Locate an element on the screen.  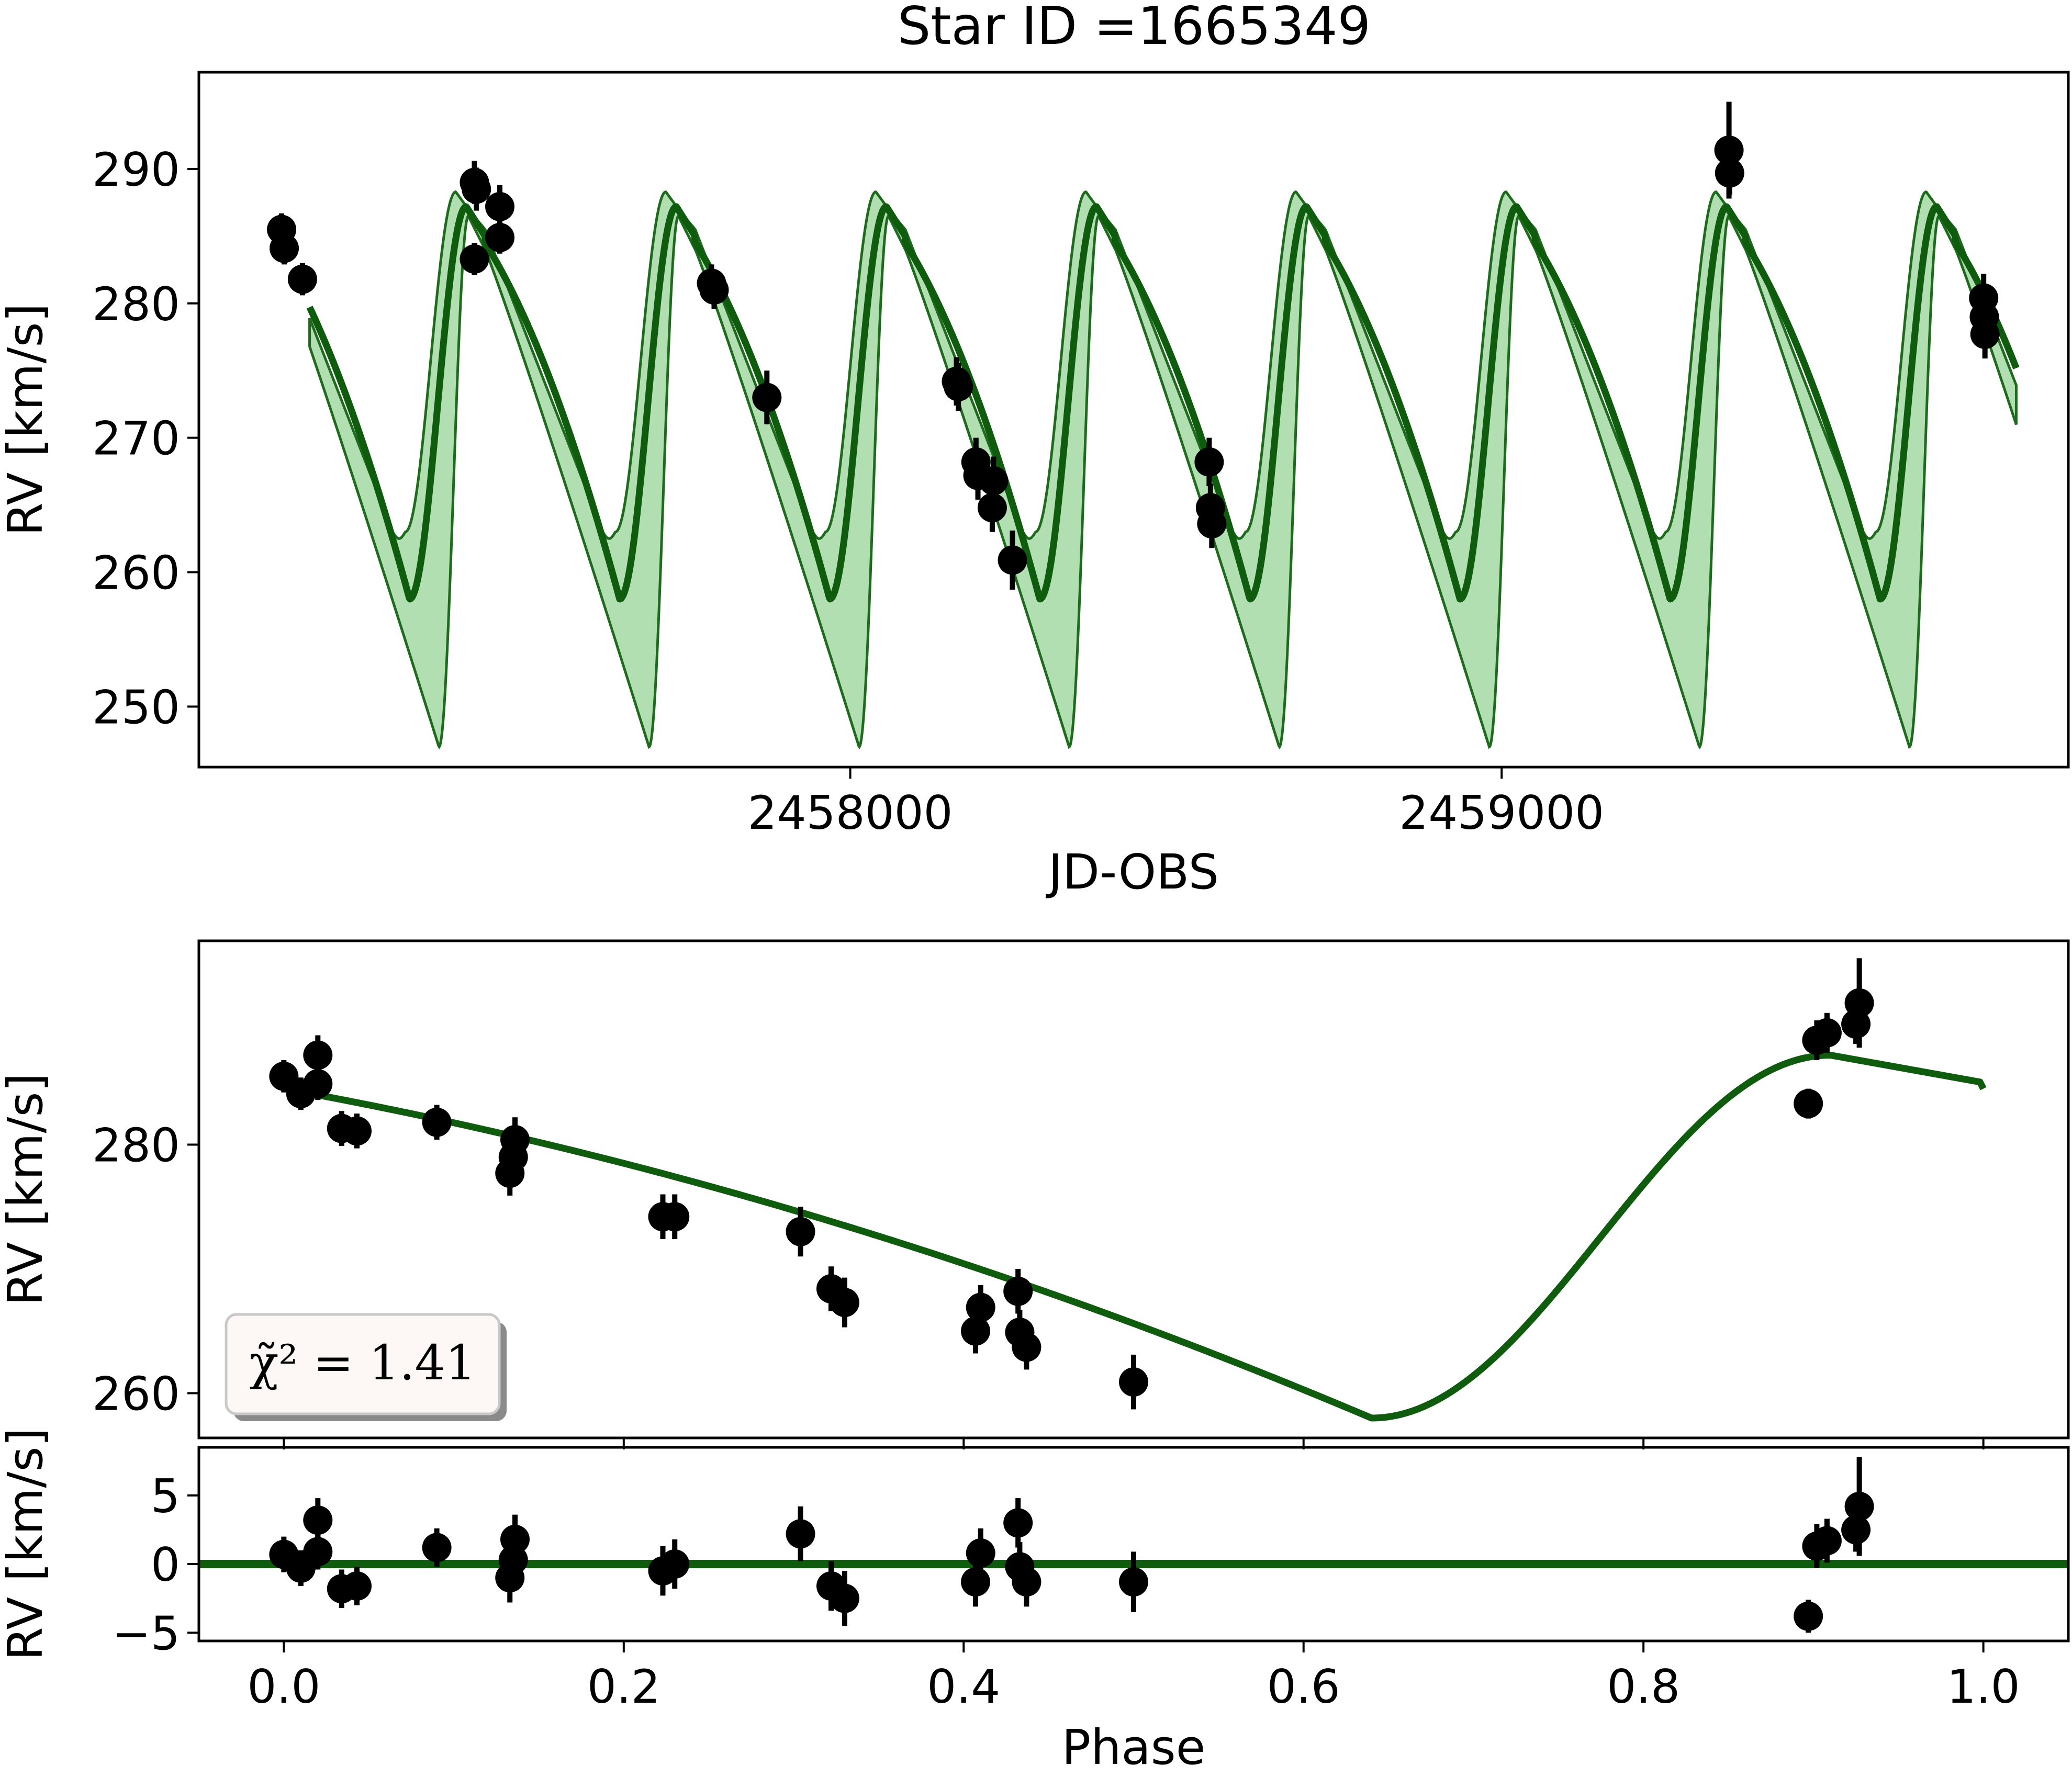
y-tick-label: −5 is located at coordinates (146, 1633).